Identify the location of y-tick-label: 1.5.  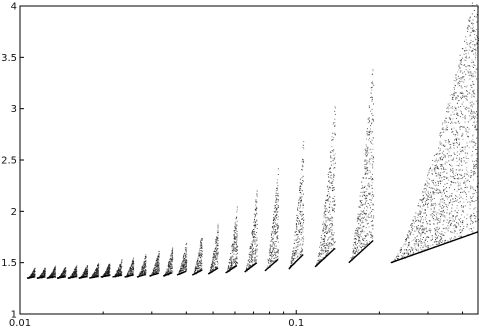
(9, 263).